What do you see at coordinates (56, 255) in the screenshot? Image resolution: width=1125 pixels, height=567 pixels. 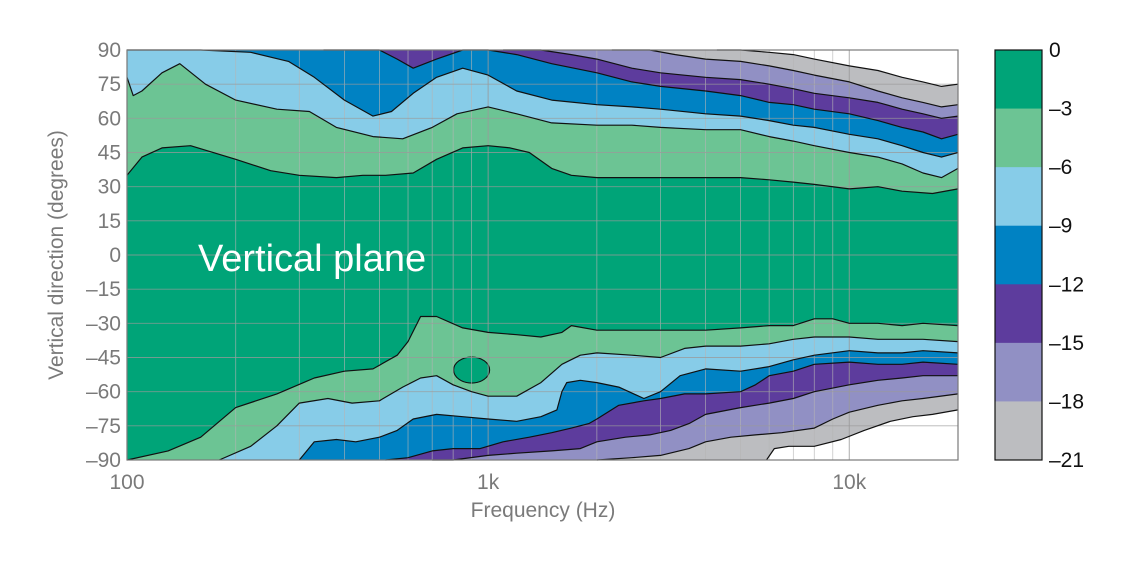 I see `y-axis-label: Vertical direction (degrees)` at bounding box center [56, 255].